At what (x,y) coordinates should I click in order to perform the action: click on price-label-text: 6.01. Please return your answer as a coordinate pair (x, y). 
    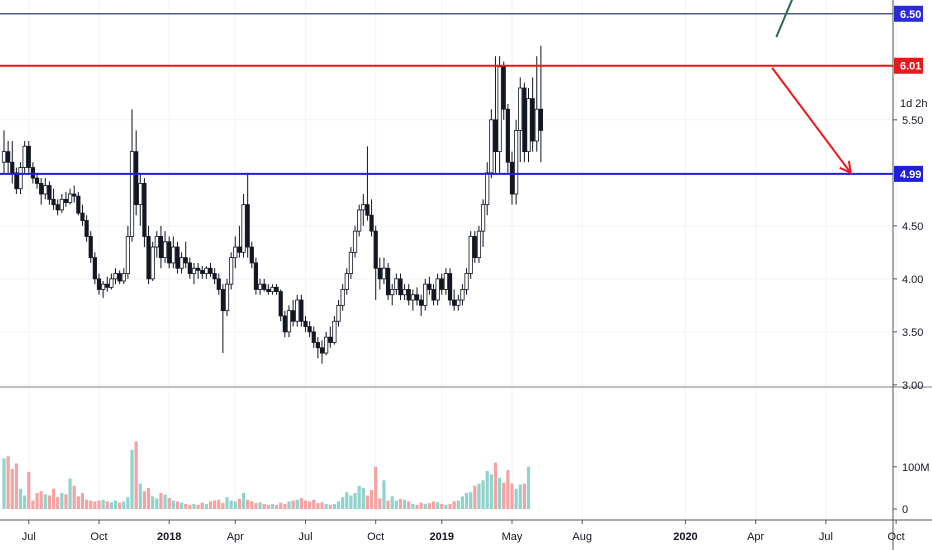
    Looking at the image, I should click on (910, 67).